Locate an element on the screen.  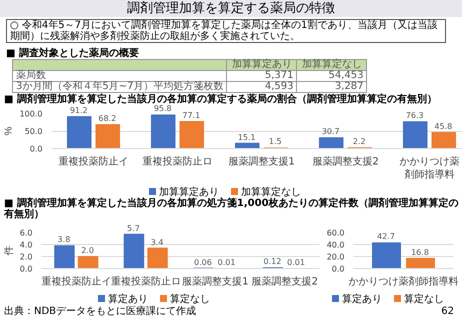
data-label: 3.4 is located at coordinates (157, 242).